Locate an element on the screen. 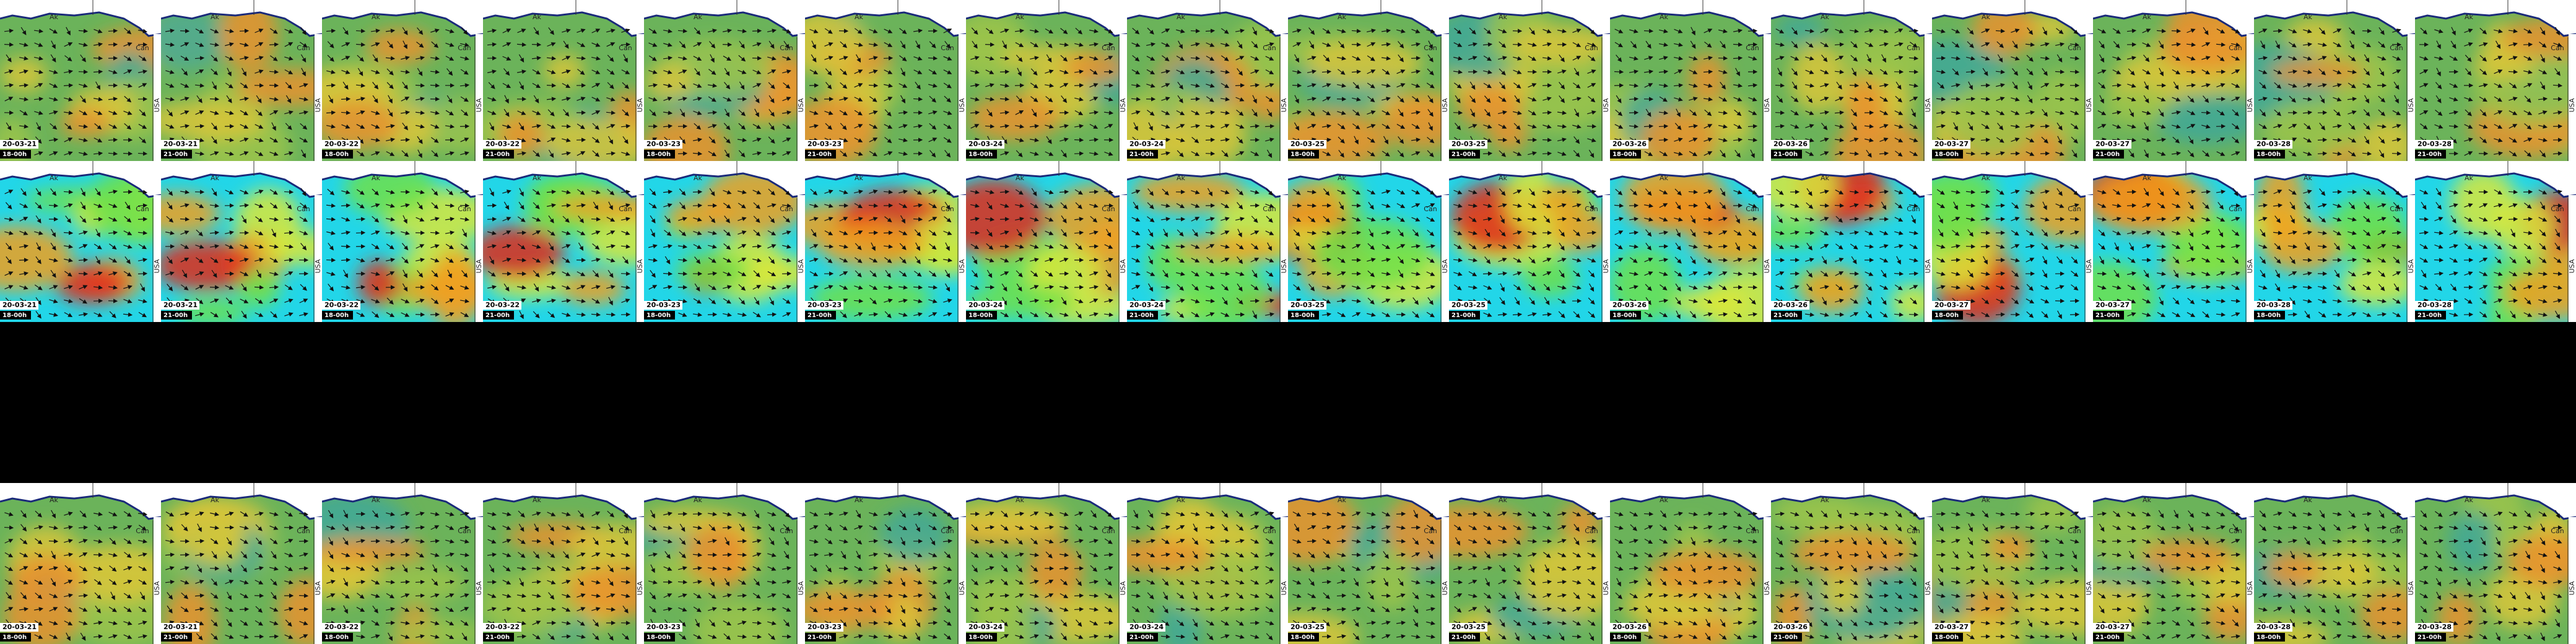 The height and width of the screenshot is (644, 2576). frame-date: 20-03-26 is located at coordinates (1790, 305).